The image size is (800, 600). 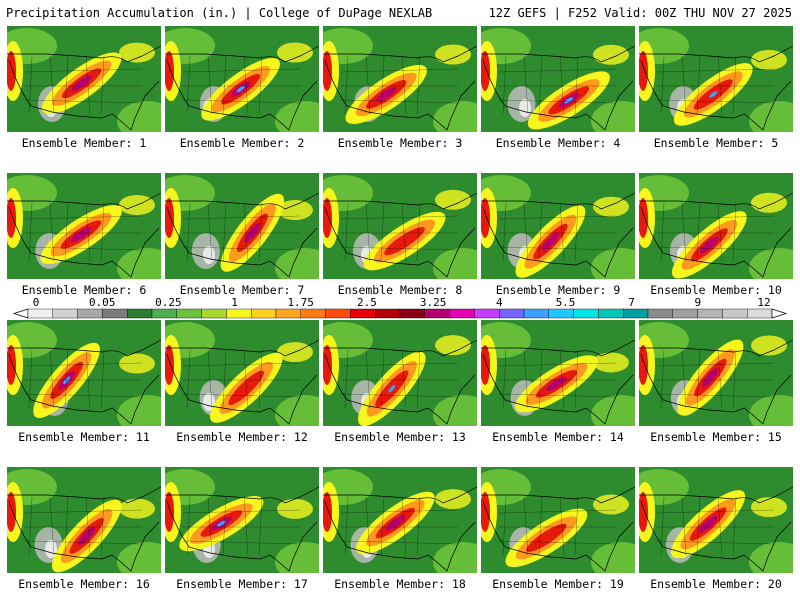 I want to click on member-label-13: Ensemble Member: 13, so click(x=400, y=437).